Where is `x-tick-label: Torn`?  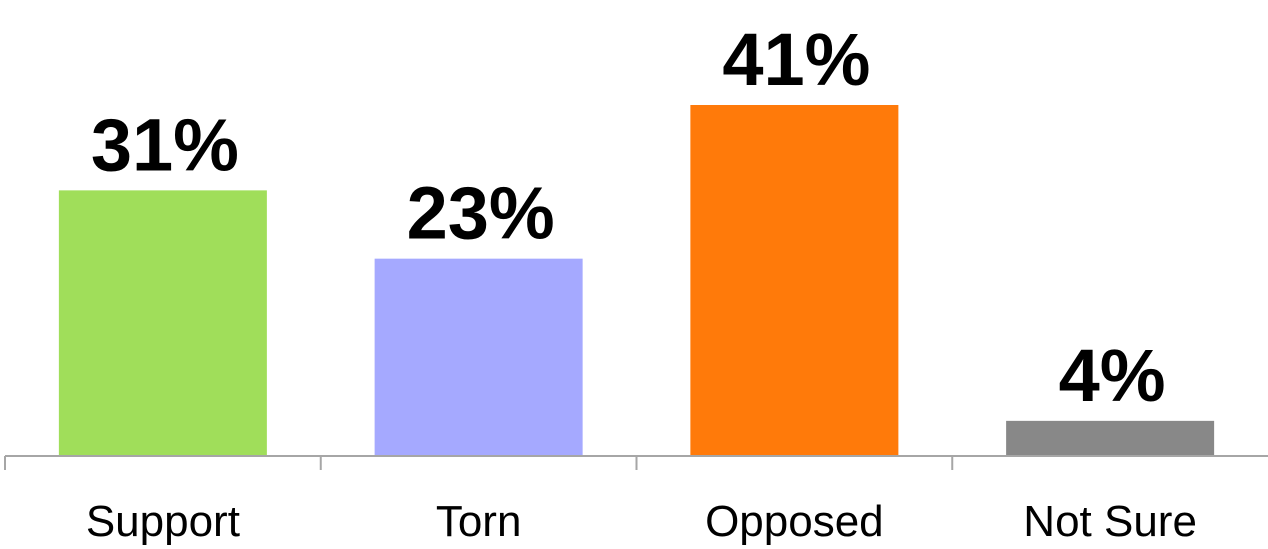
x-tick-label: Torn is located at coordinates (479, 521).